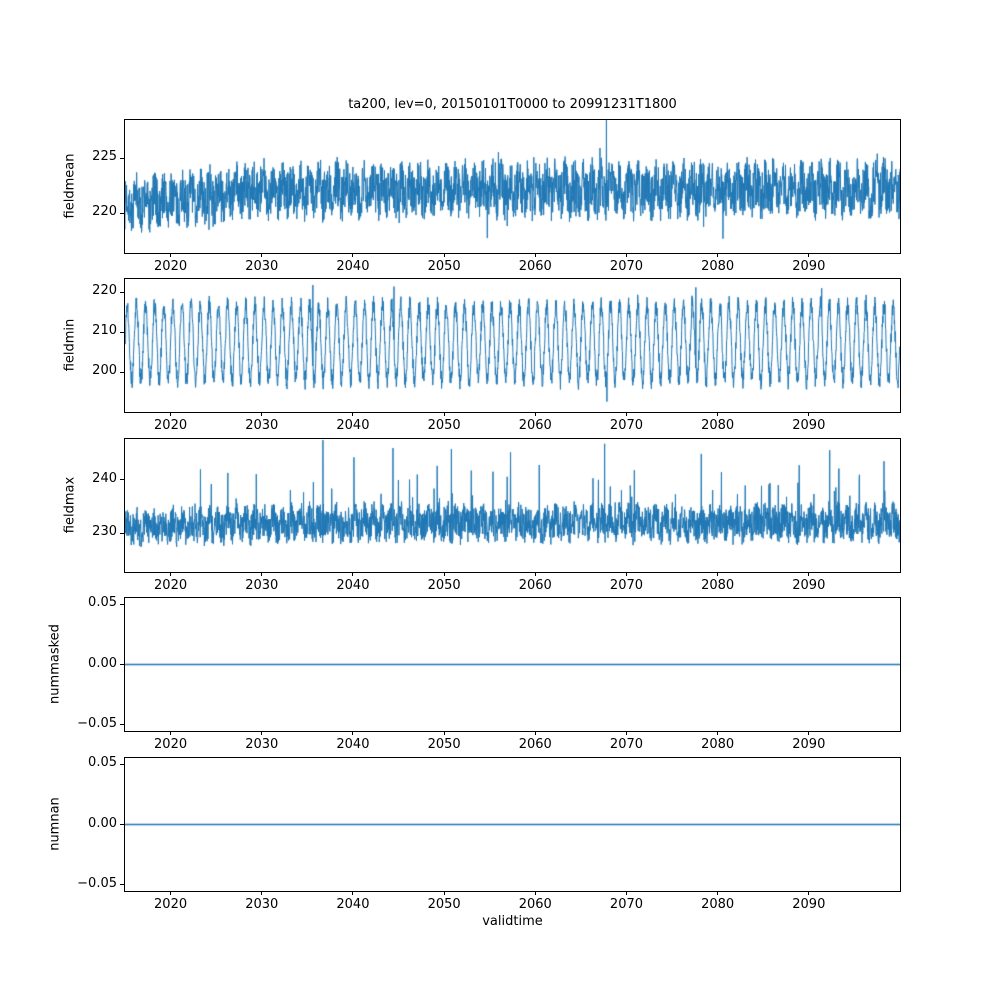 This screenshot has height=1000, width=1000. What do you see at coordinates (104, 532) in the screenshot?
I see `y-tick-label: 230` at bounding box center [104, 532].